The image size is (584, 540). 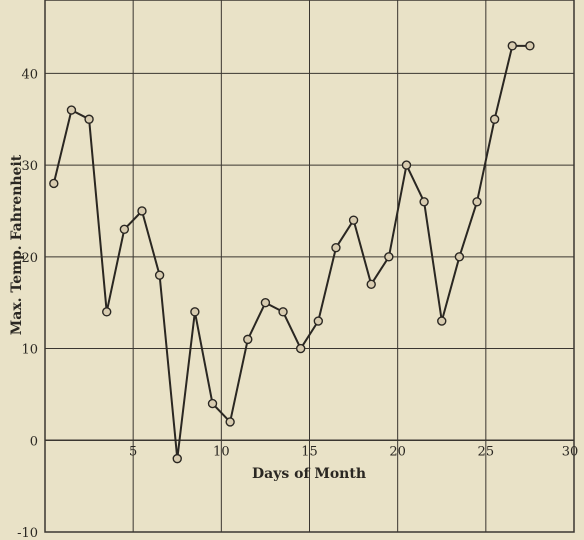 I want to click on y-tick-label: -10, so click(x=27, y=533).